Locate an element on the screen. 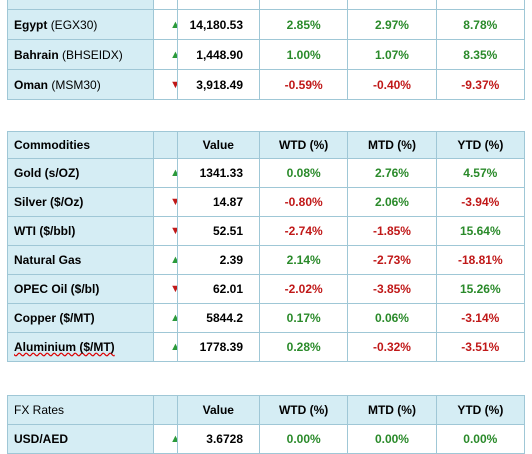 The image size is (532, 454). indices-header-row is located at coordinates (266, 5).